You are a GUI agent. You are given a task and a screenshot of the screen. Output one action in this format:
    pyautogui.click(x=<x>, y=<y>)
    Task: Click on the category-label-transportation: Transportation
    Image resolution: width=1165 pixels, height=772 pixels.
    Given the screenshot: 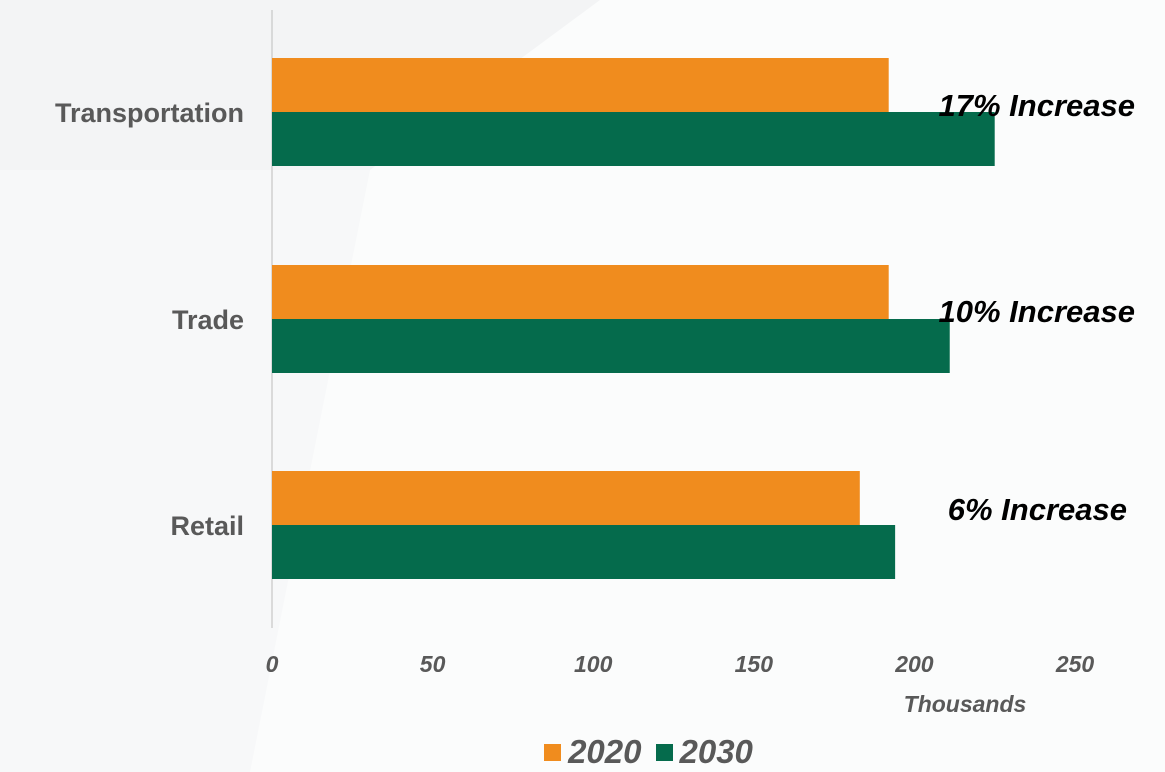 What is the action you would take?
    pyautogui.click(x=149, y=113)
    